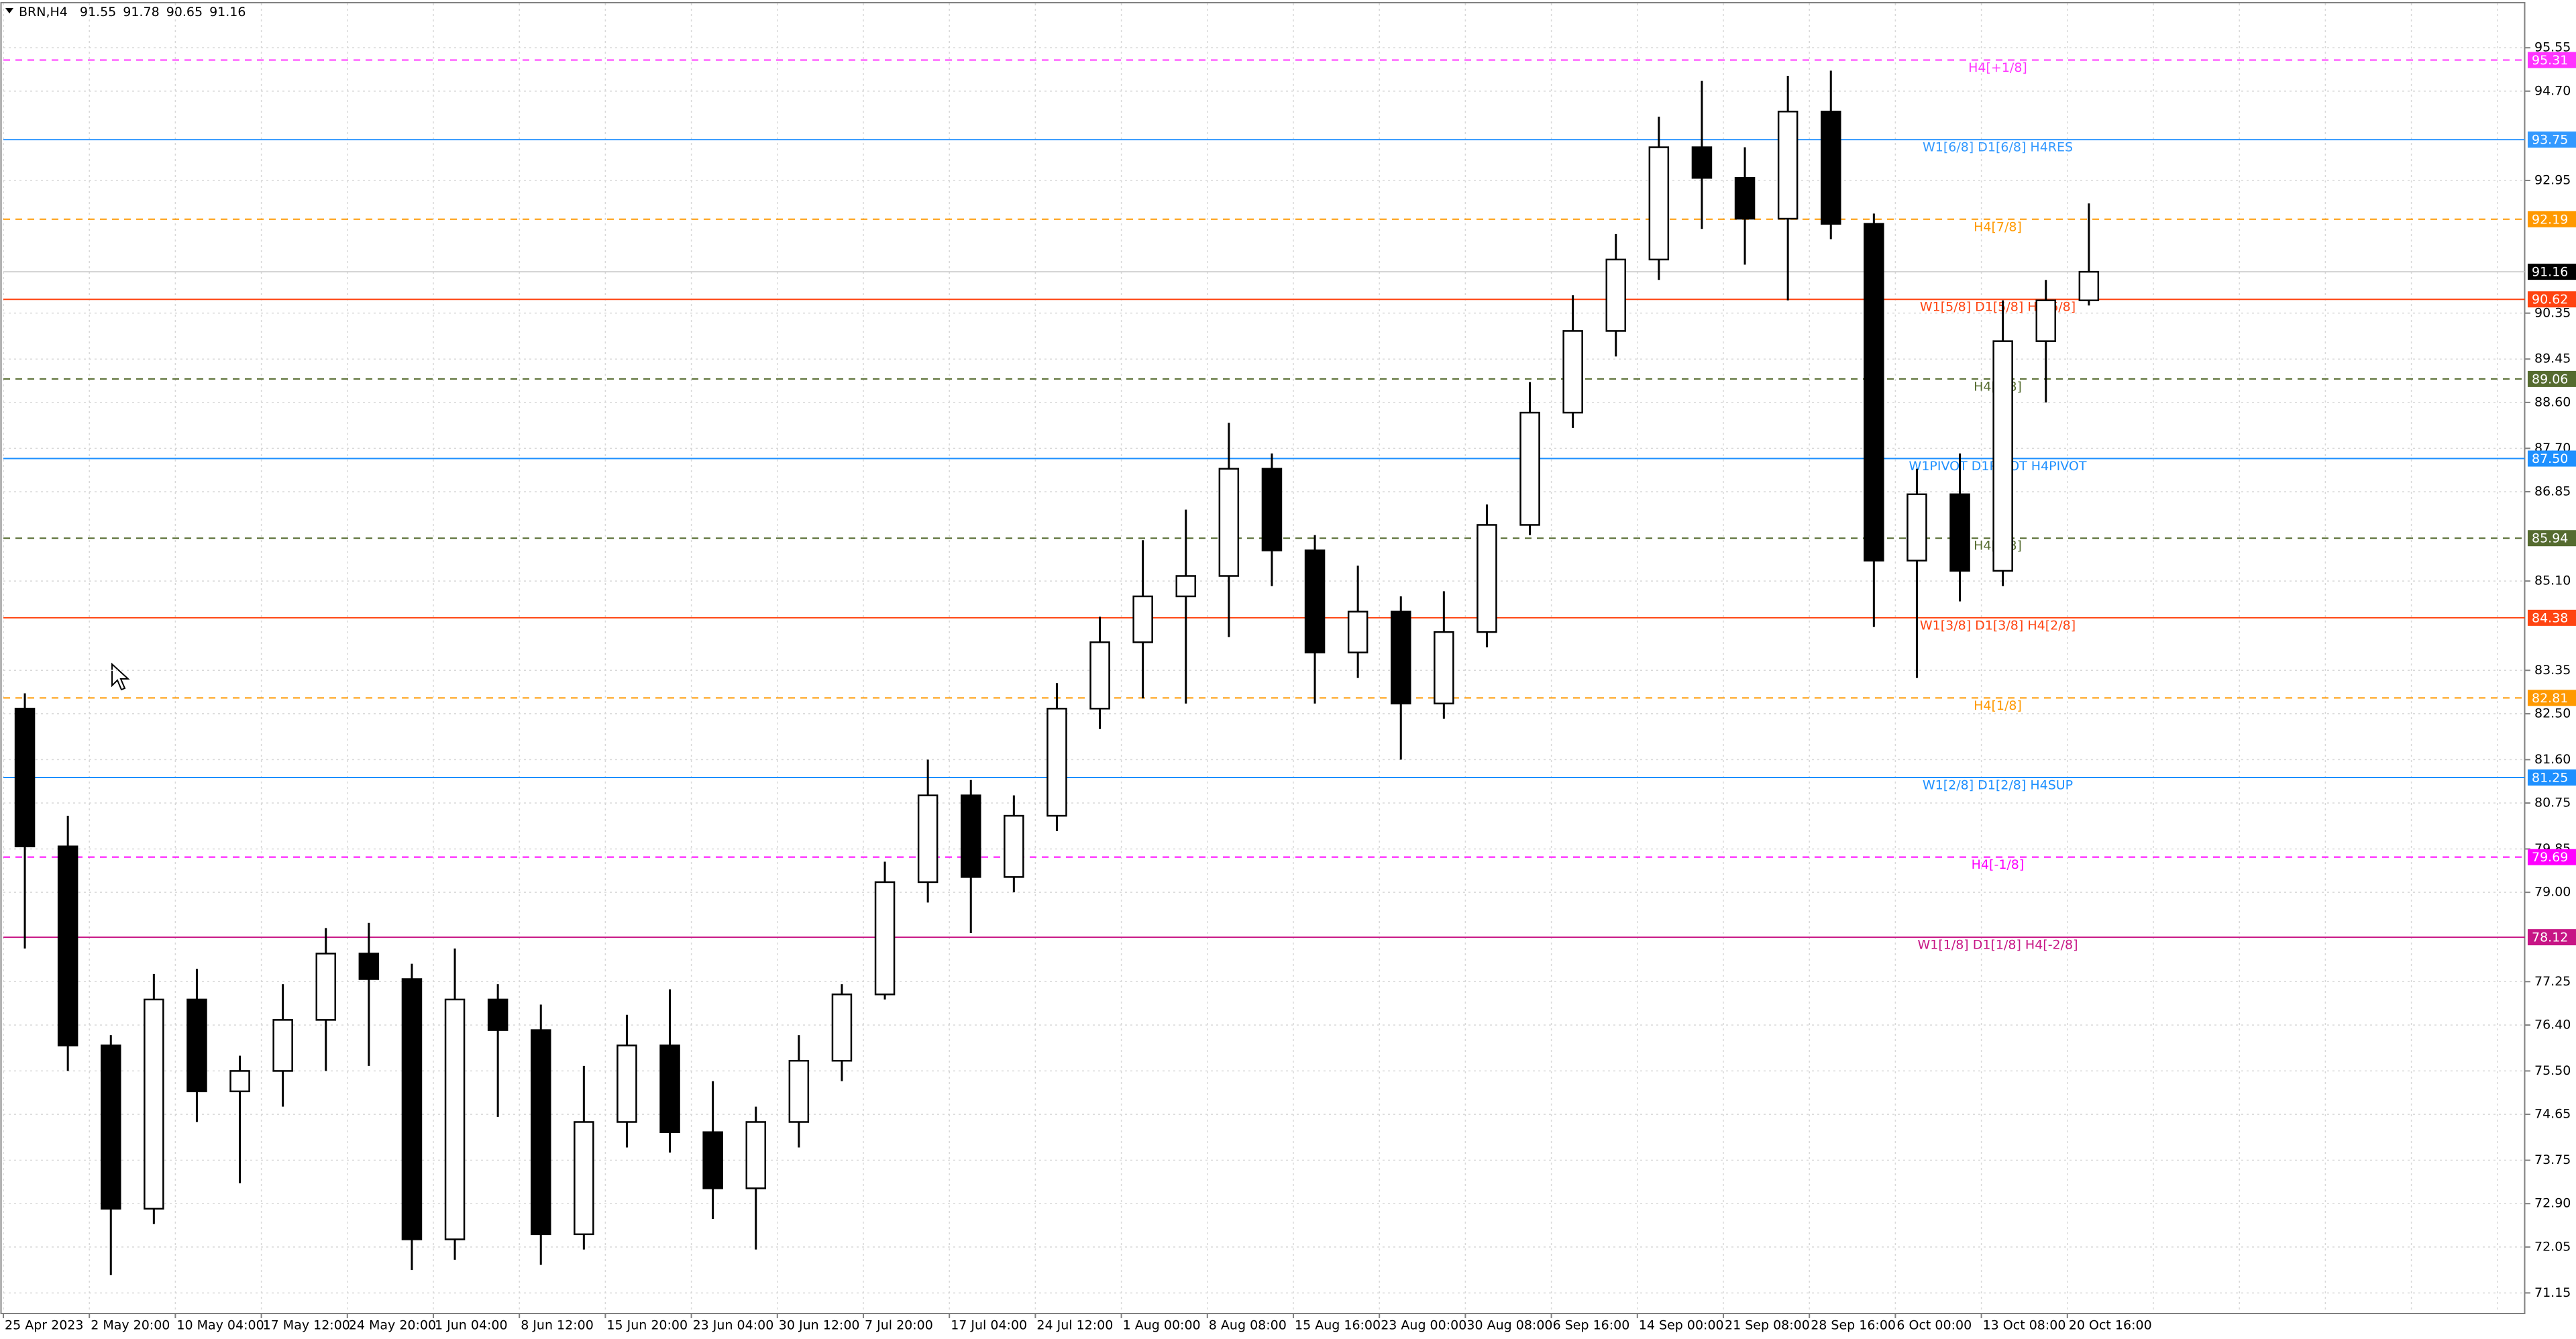  I want to click on header-value: 91.78, so click(141, 12).